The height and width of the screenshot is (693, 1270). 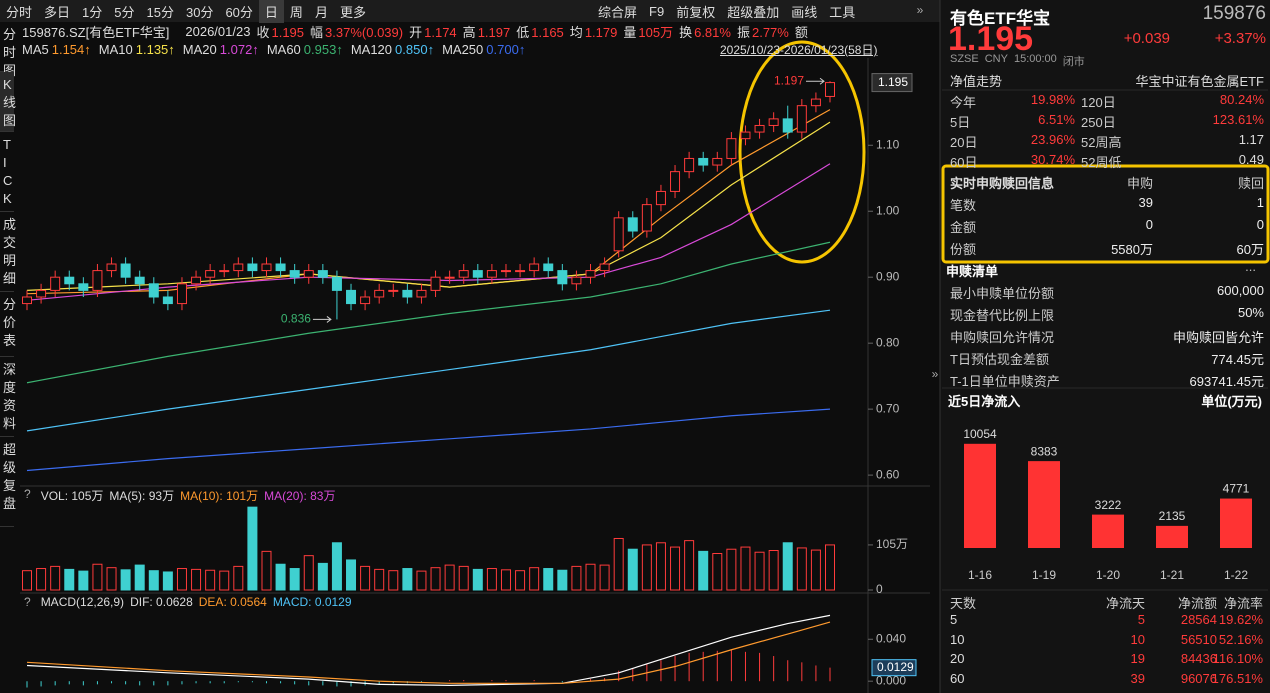 What do you see at coordinates (321, 12) in the screenshot?
I see `period-tab: 月` at bounding box center [321, 12].